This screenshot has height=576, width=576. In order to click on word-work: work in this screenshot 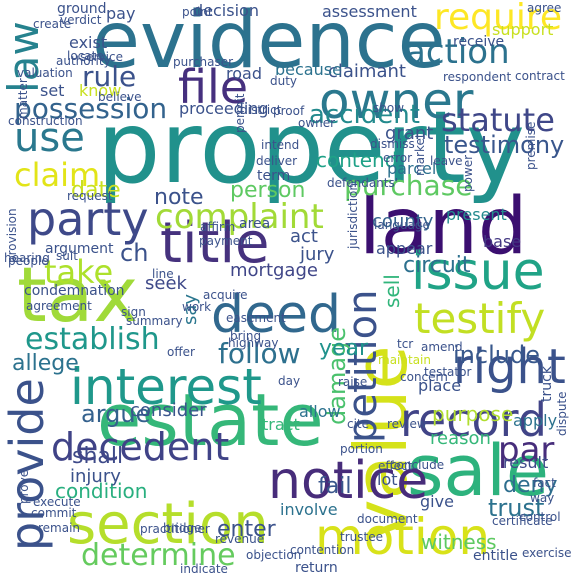, I will do `click(197, 307)`.